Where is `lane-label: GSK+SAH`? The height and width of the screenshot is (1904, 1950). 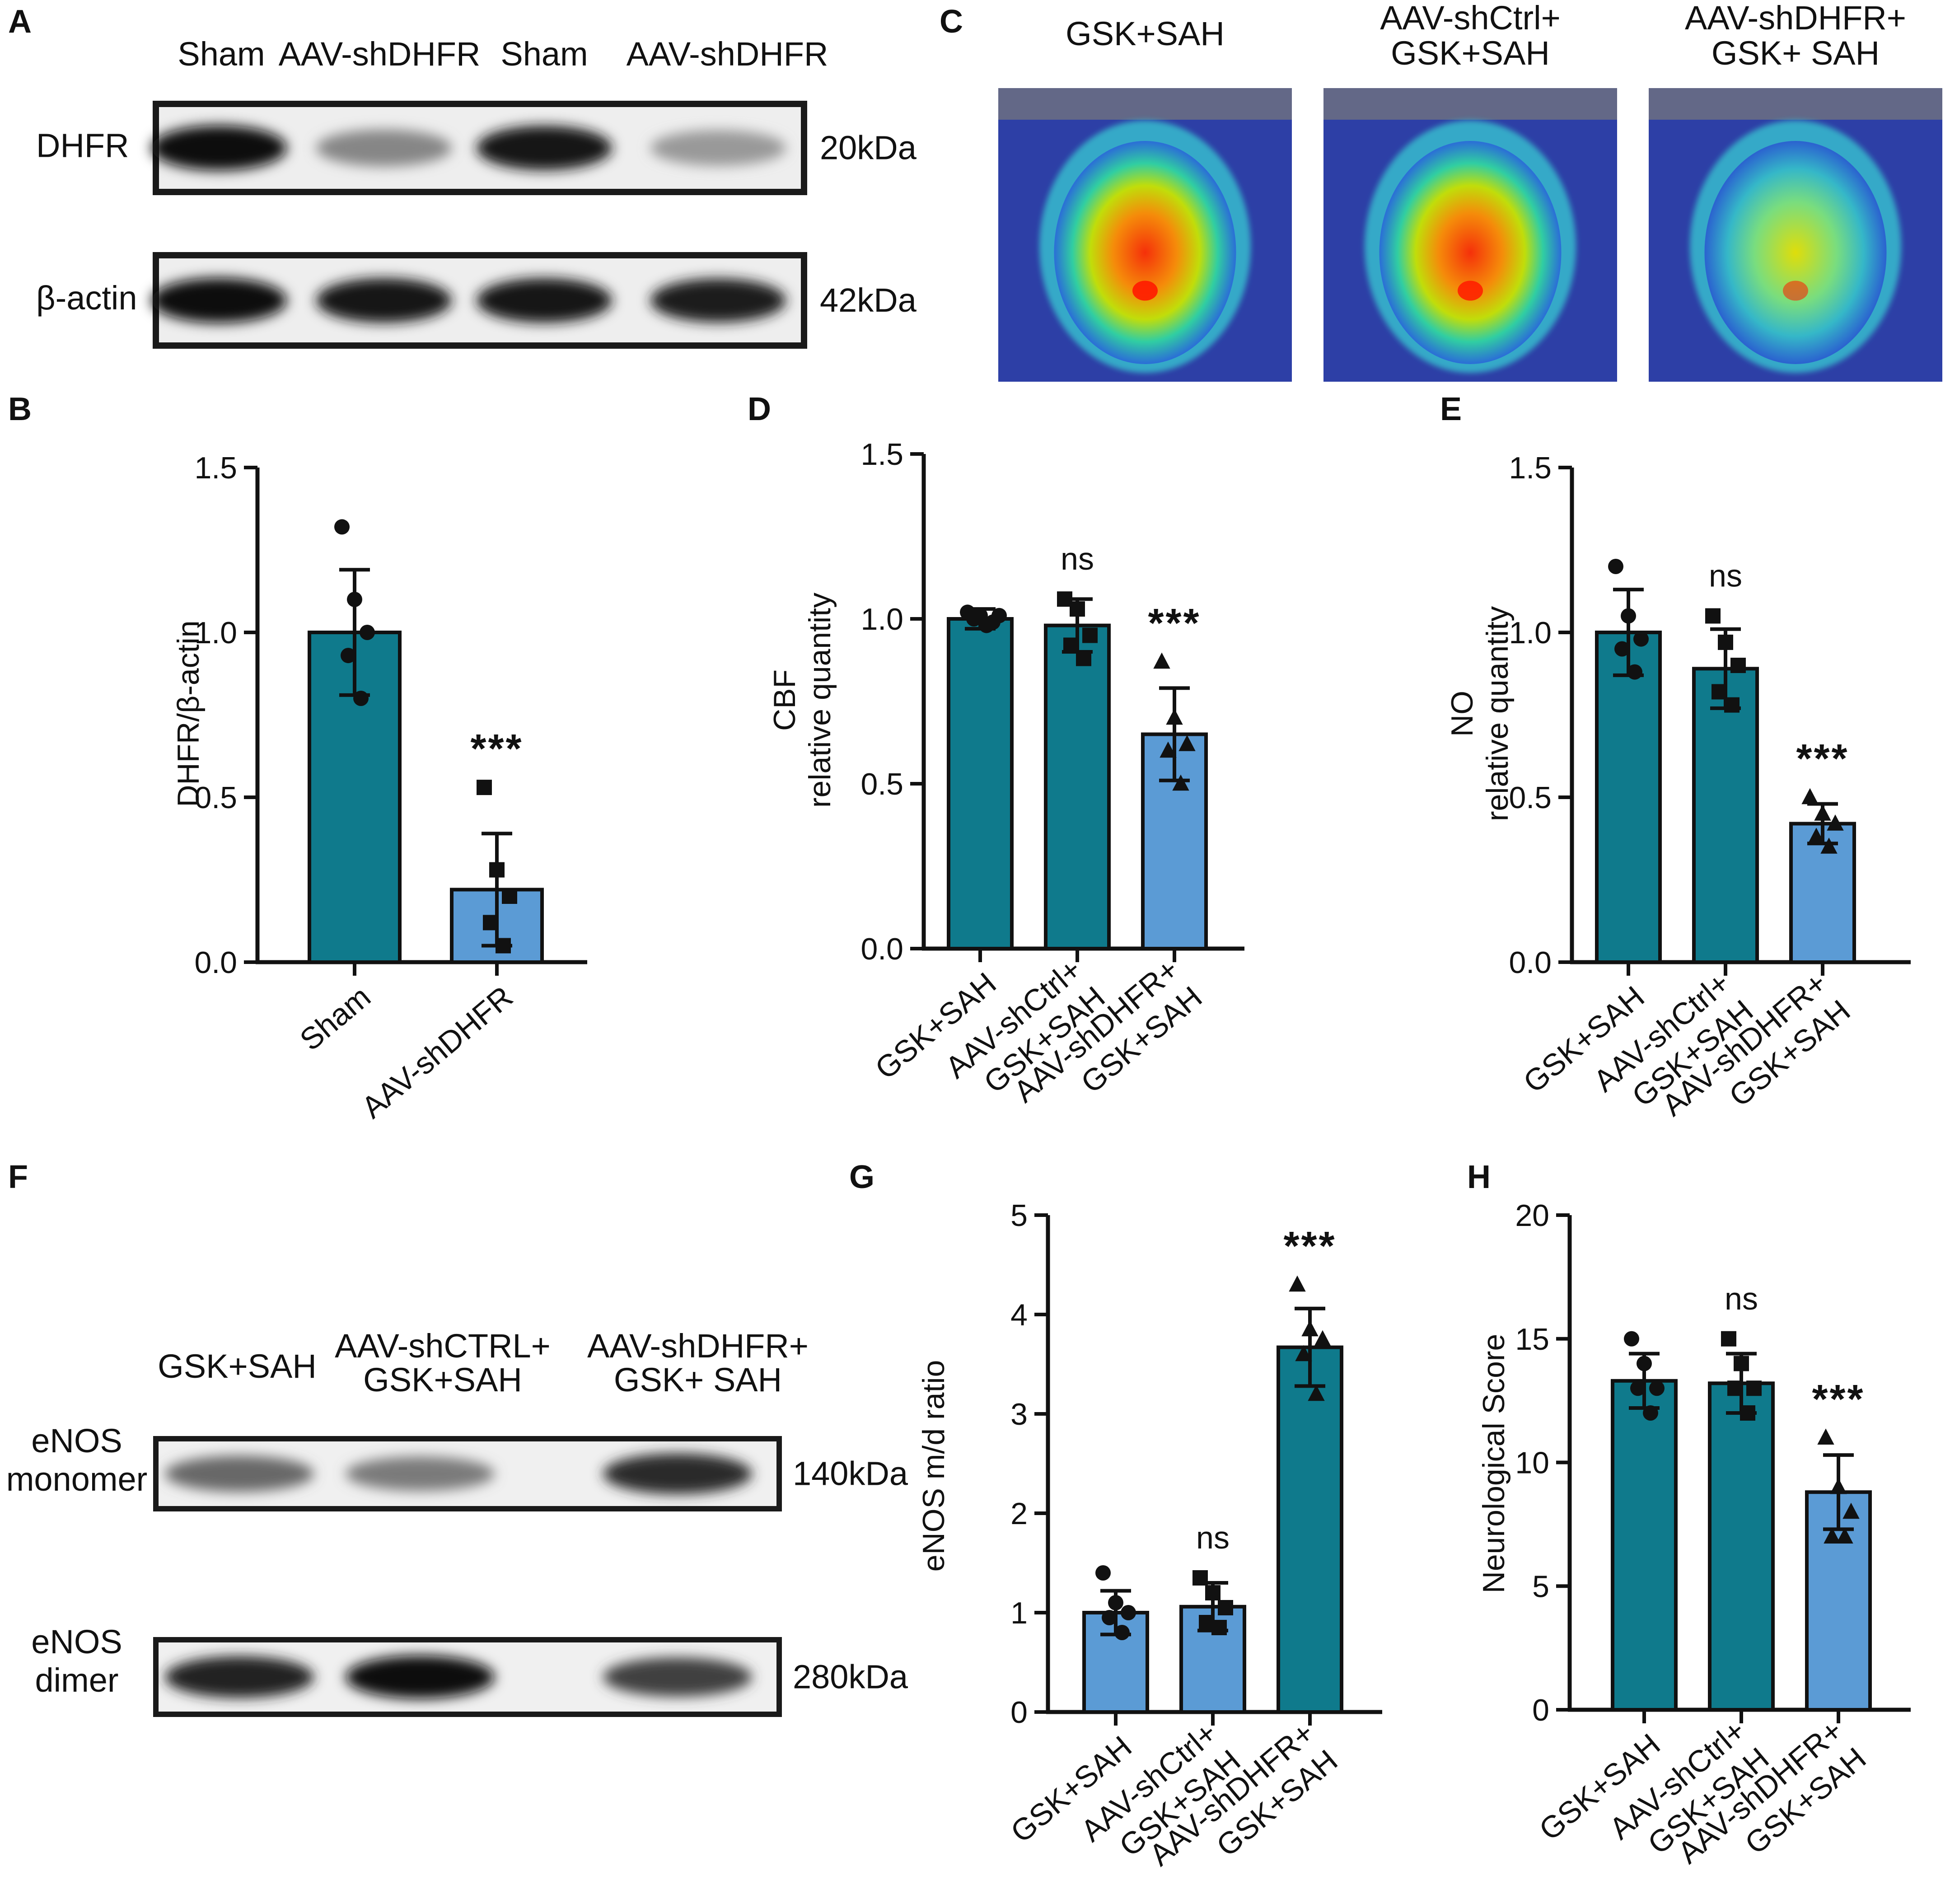 lane-label: GSK+SAH is located at coordinates (442, 1380).